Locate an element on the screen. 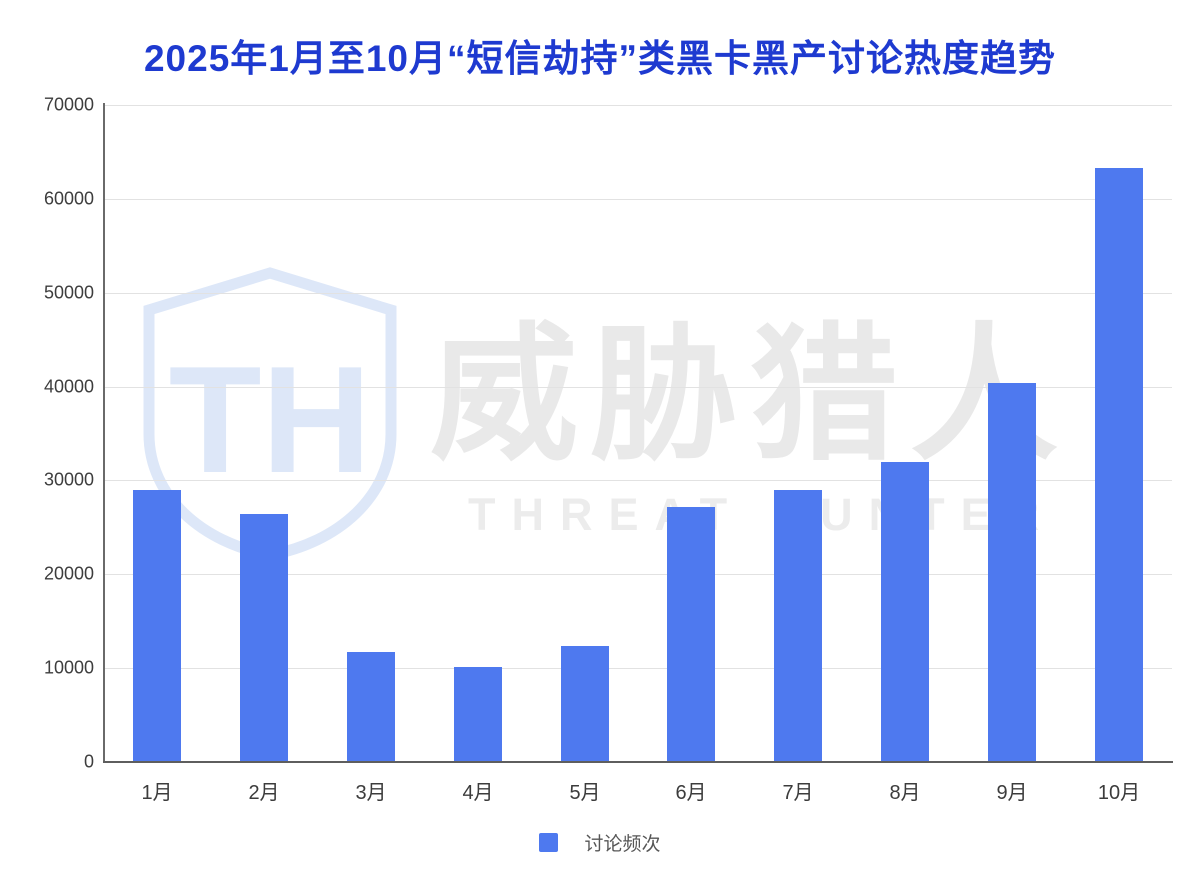 This screenshot has width=1200, height=878. x-axis-label-9月: 9月 is located at coordinates (1012, 793).